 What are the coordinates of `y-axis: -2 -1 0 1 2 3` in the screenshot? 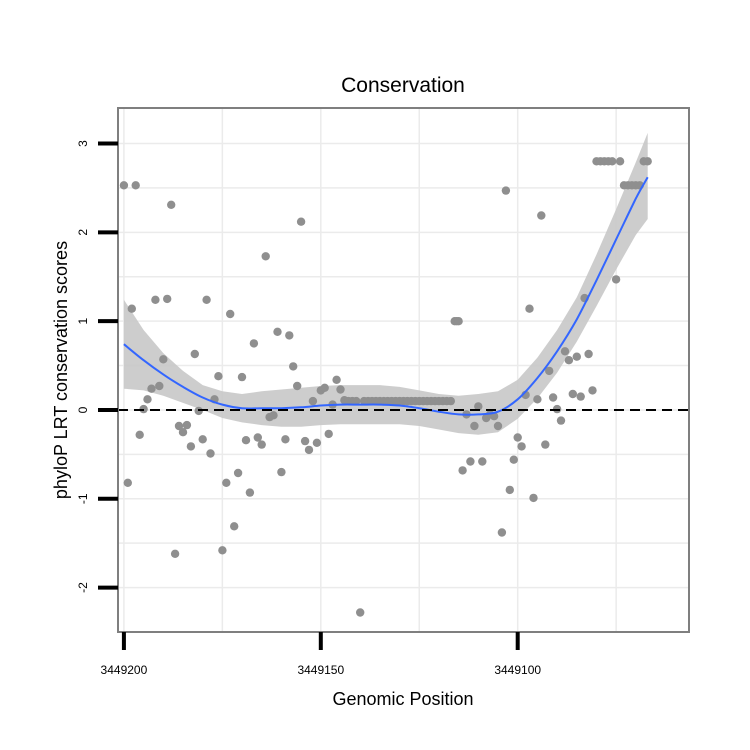 It's located at (97, 366).